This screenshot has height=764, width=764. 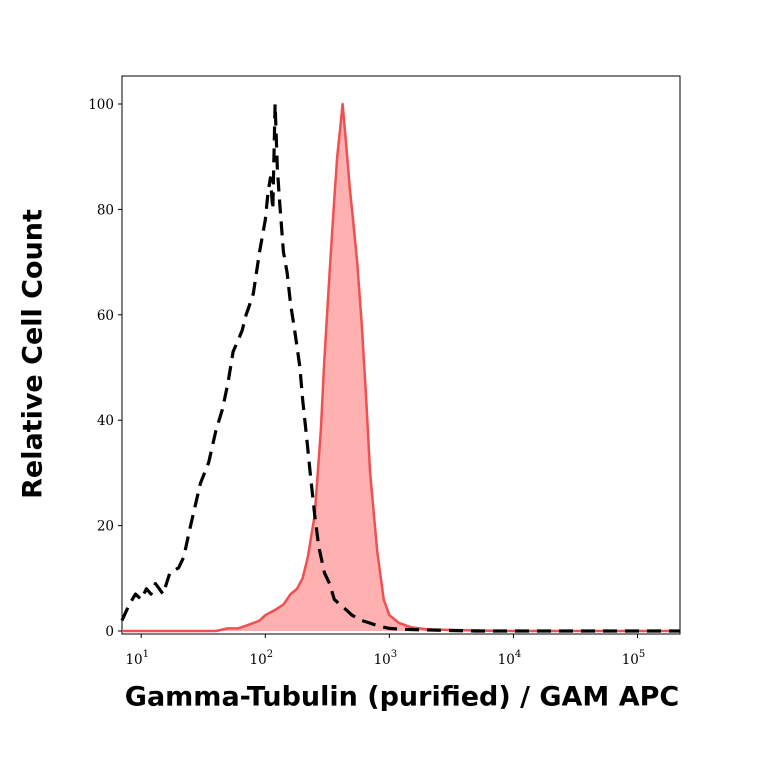 What do you see at coordinates (634, 658) in the screenshot?
I see `x-tick-label: 10⁵` at bounding box center [634, 658].